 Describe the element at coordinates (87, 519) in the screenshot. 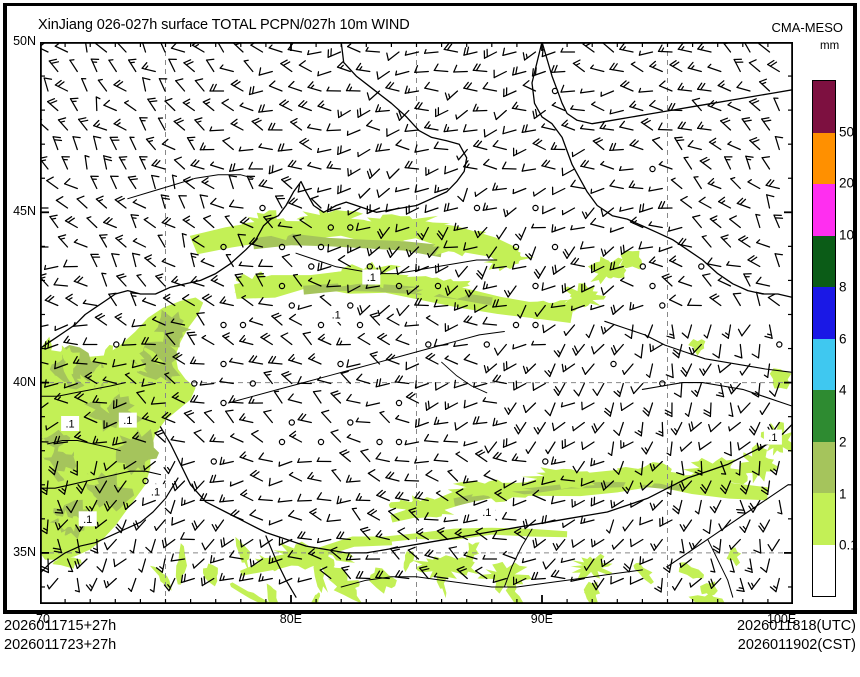

I see `contour-label: .1` at that location.